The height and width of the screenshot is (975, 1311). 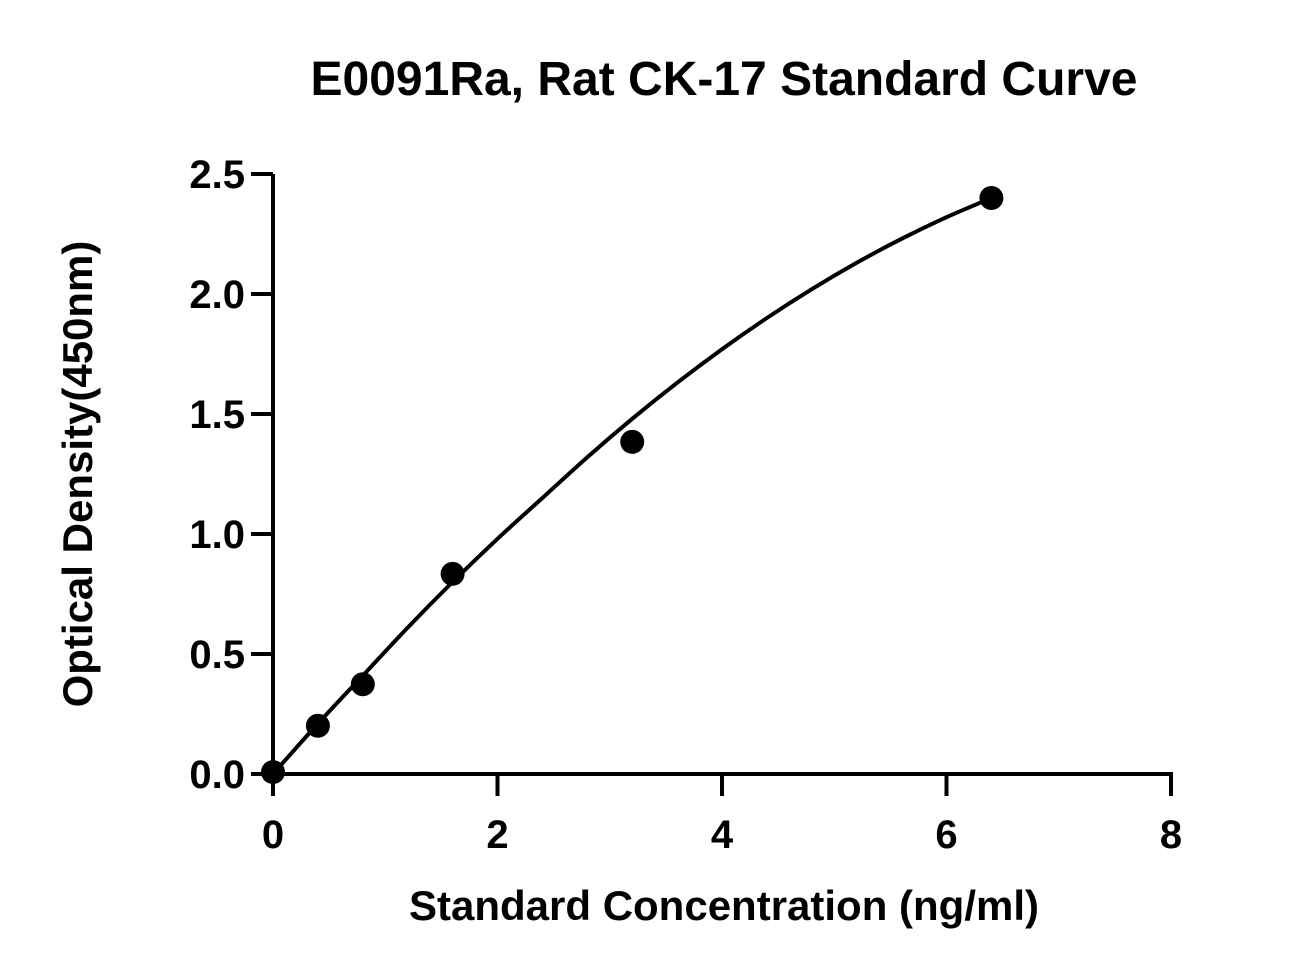 What do you see at coordinates (722, 835) in the screenshot?
I see `x-tick-label: 4` at bounding box center [722, 835].